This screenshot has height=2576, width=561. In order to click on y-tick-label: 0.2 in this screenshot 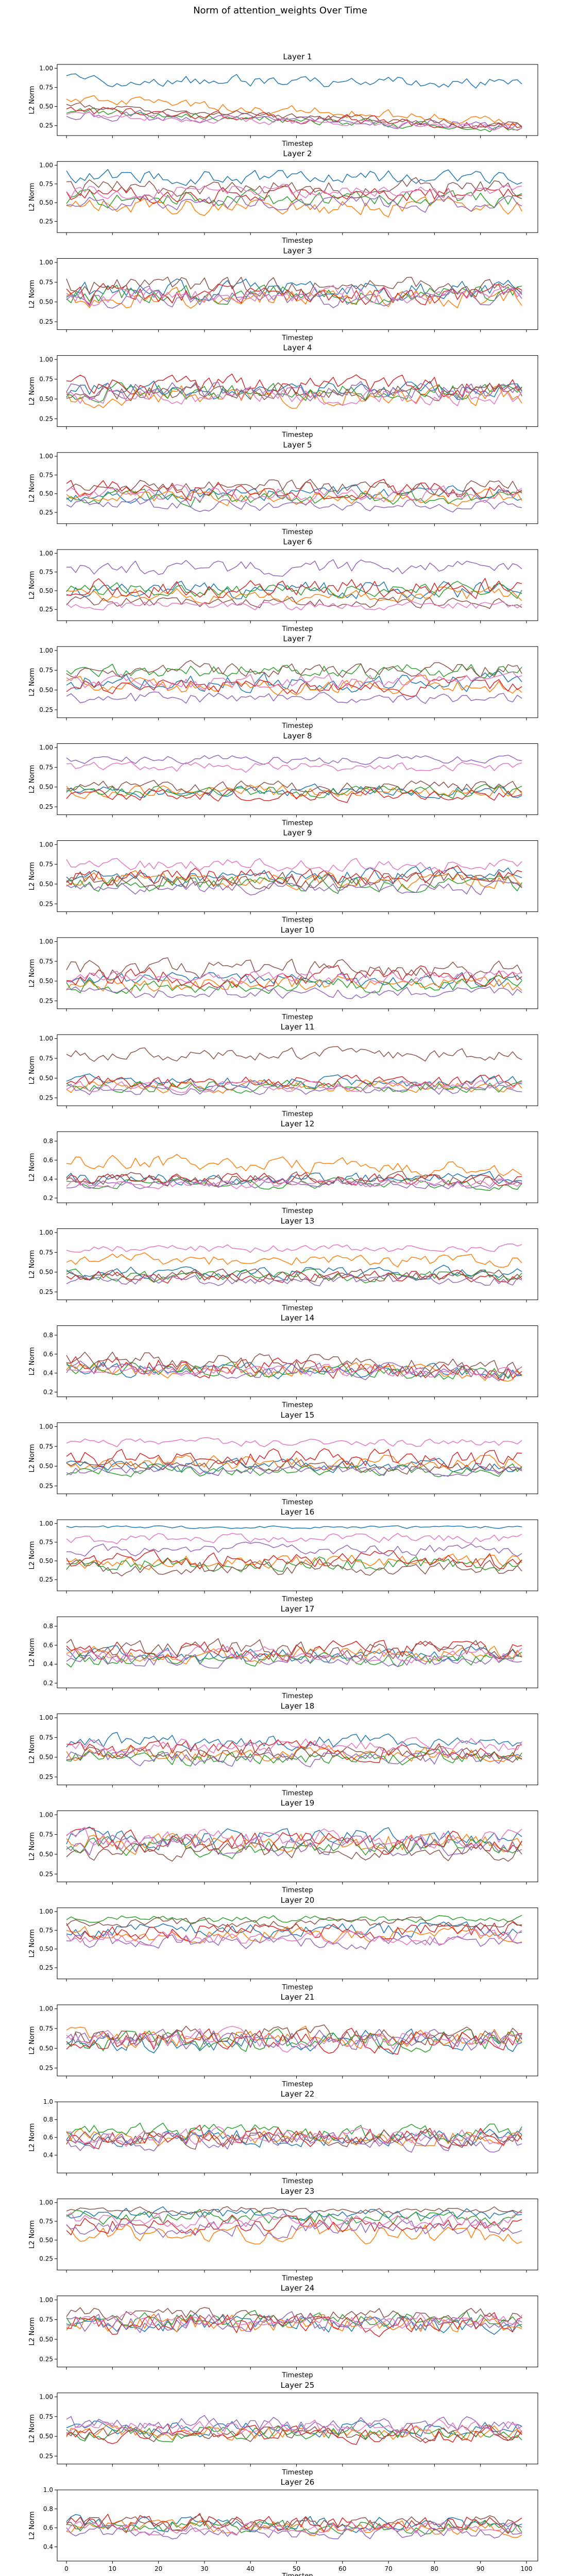, I will do `click(48, 1198)`.